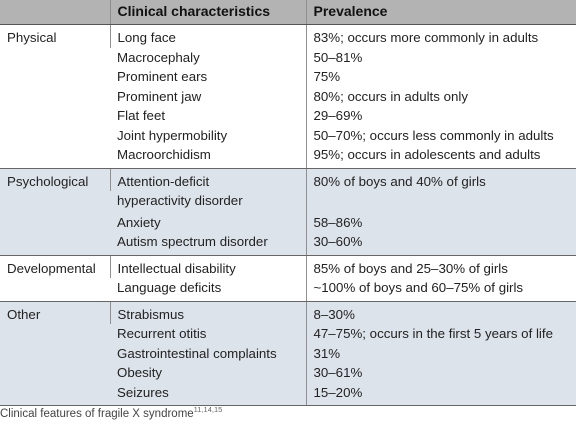  What do you see at coordinates (207, 312) in the screenshot?
I see `characteristic-cell: Strabismus` at bounding box center [207, 312].